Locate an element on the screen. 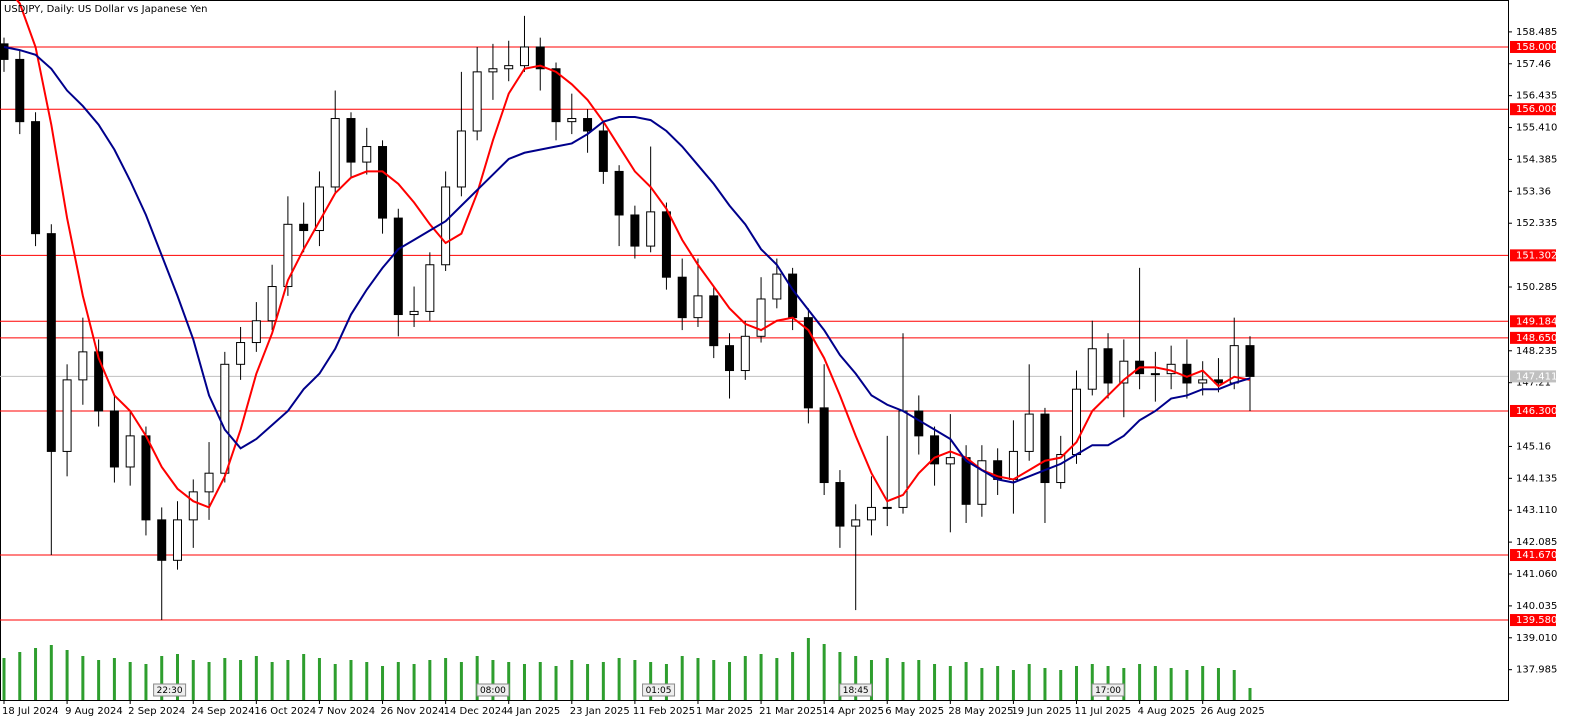 The image size is (1582, 728). x-tick-label: 19 Jun 2025 is located at coordinates (1041, 711).